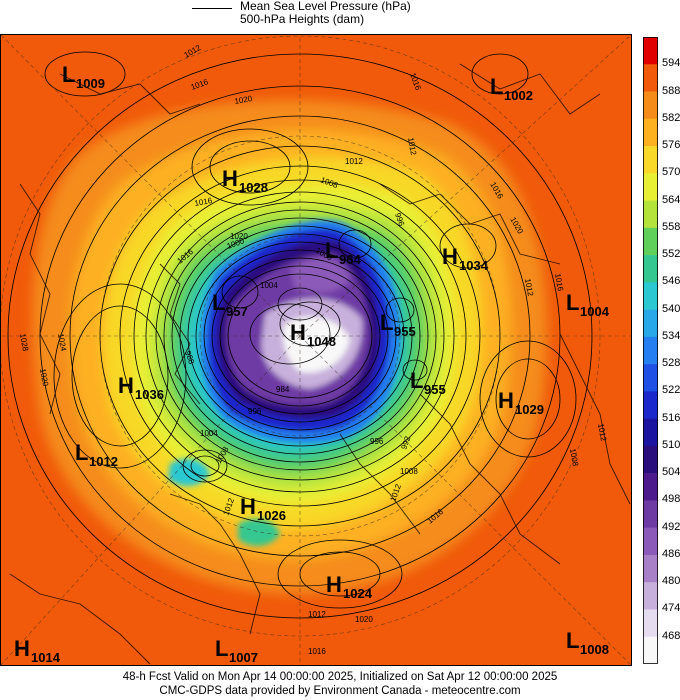 This screenshot has height=700, width=680. I want to click on isobar-label: 984, so click(283, 389).